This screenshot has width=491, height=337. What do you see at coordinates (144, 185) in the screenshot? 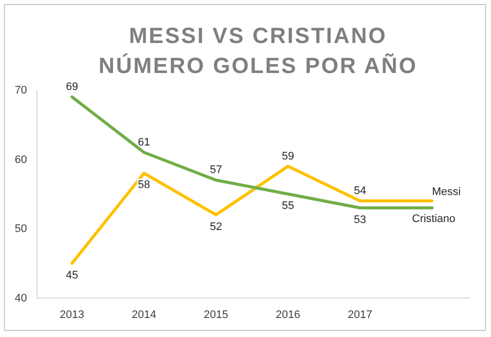
I see `data-label: 58` at bounding box center [144, 185].